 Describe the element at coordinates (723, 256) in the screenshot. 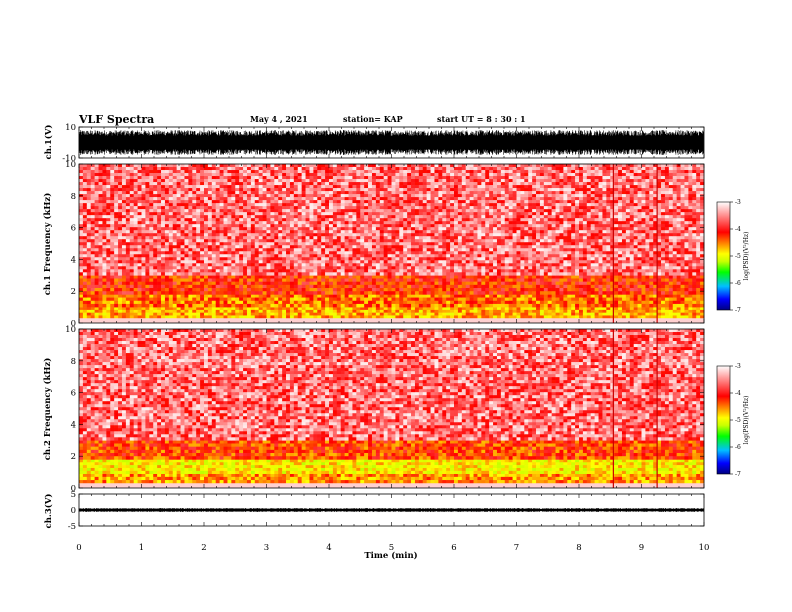

I see `colorbar-ch1-gradient` at that location.